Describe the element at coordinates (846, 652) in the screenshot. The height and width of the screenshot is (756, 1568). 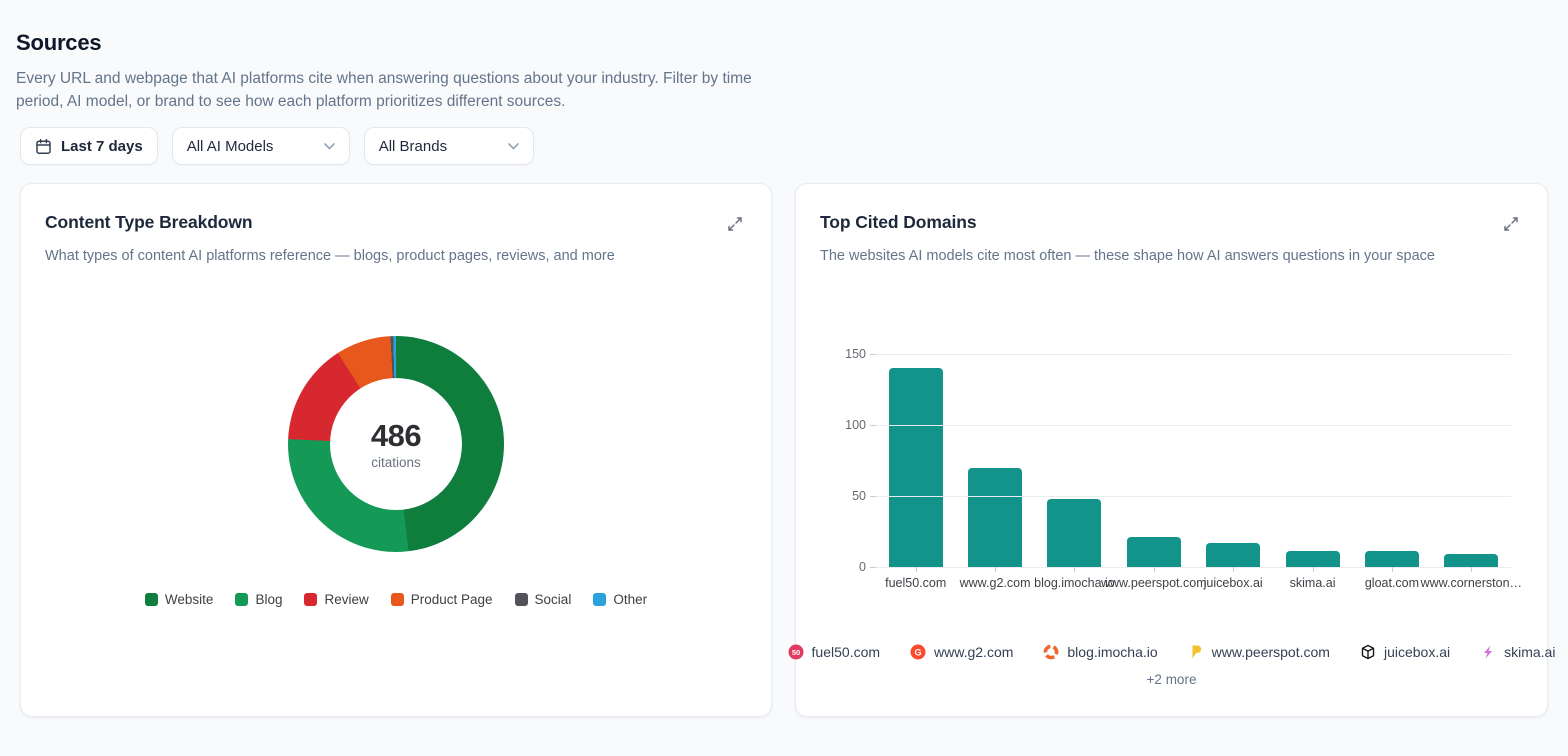
I see `domain-label: fuel50.com` at that location.